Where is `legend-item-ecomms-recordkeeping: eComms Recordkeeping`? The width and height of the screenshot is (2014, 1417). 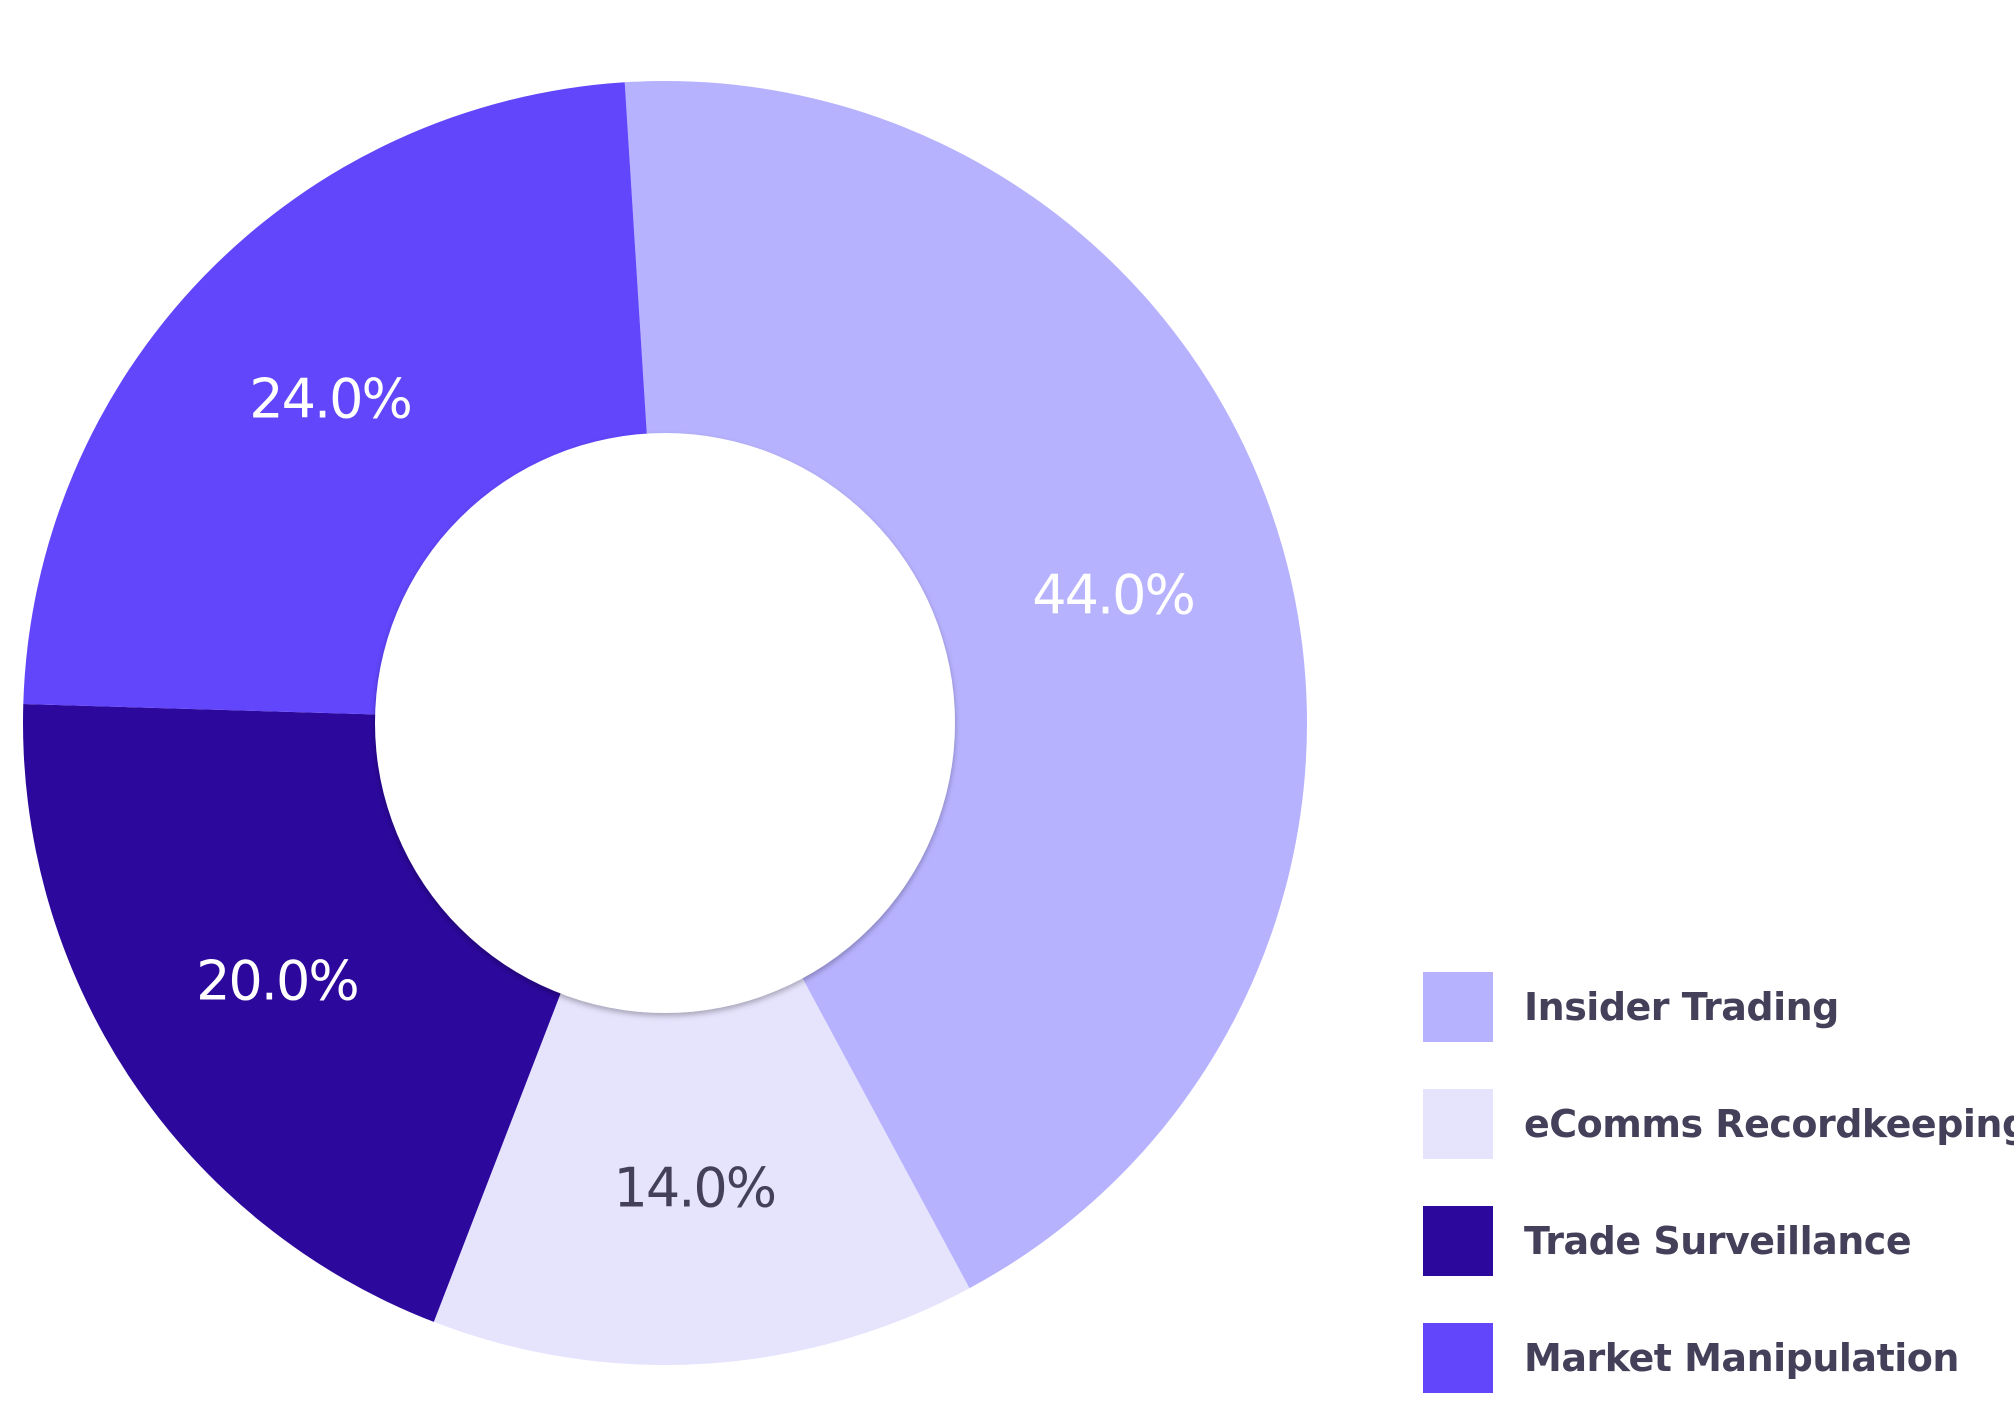 legend-item-ecomms-recordkeeping: eComms Recordkeeping is located at coordinates (1718, 1124).